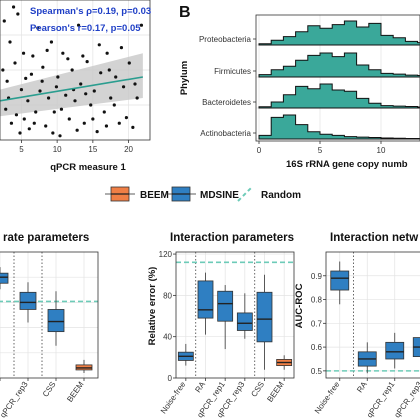 This screenshot has height=420, width=420. What do you see at coordinates (46, 238) in the screenshot?
I see `panel-c-title: rate parameters` at bounding box center [46, 238].